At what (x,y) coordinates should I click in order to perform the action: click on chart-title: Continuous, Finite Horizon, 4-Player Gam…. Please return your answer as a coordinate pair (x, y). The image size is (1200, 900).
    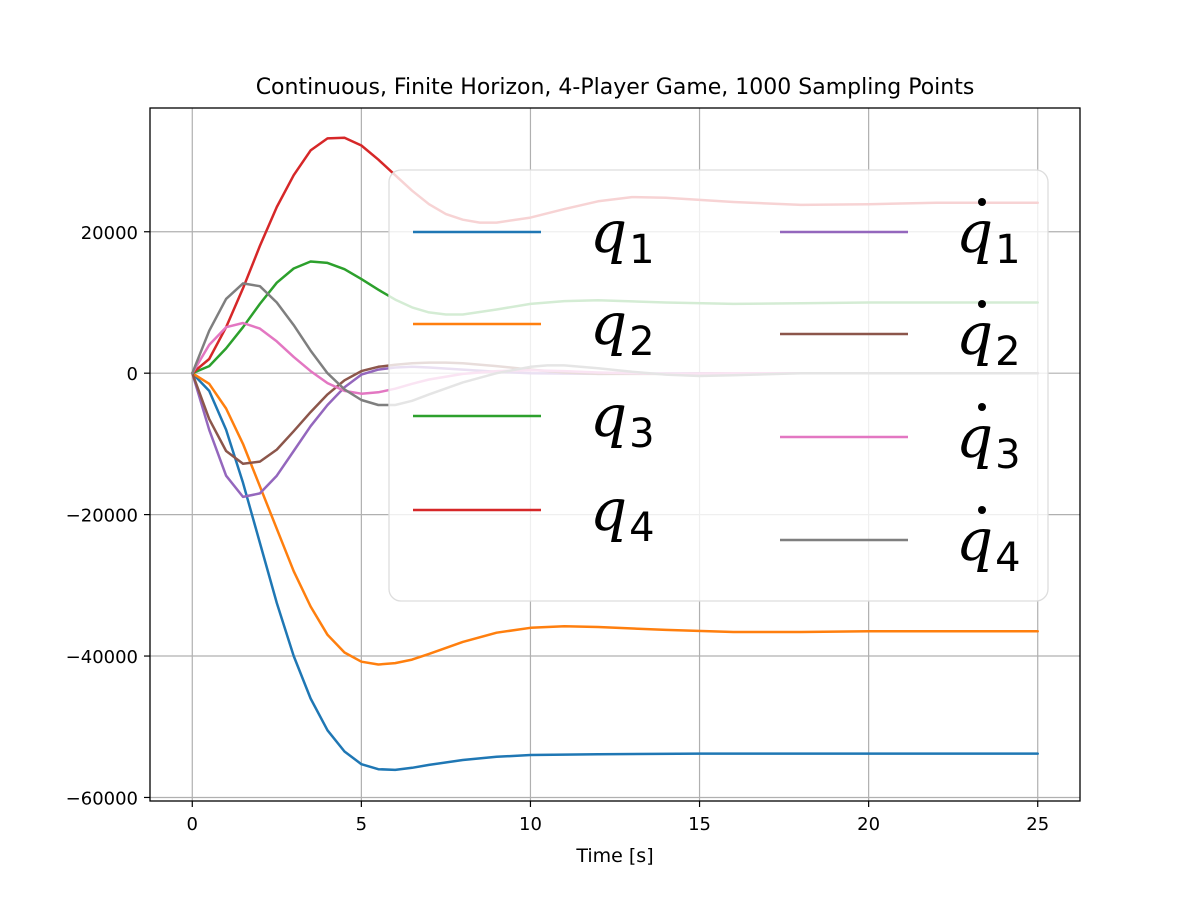
    Looking at the image, I should click on (615, 87).